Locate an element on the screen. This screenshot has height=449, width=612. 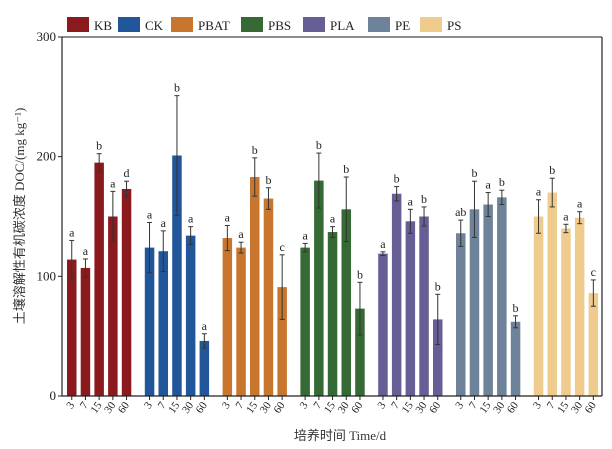
legend-label-kb: KB is located at coordinates (103, 25).